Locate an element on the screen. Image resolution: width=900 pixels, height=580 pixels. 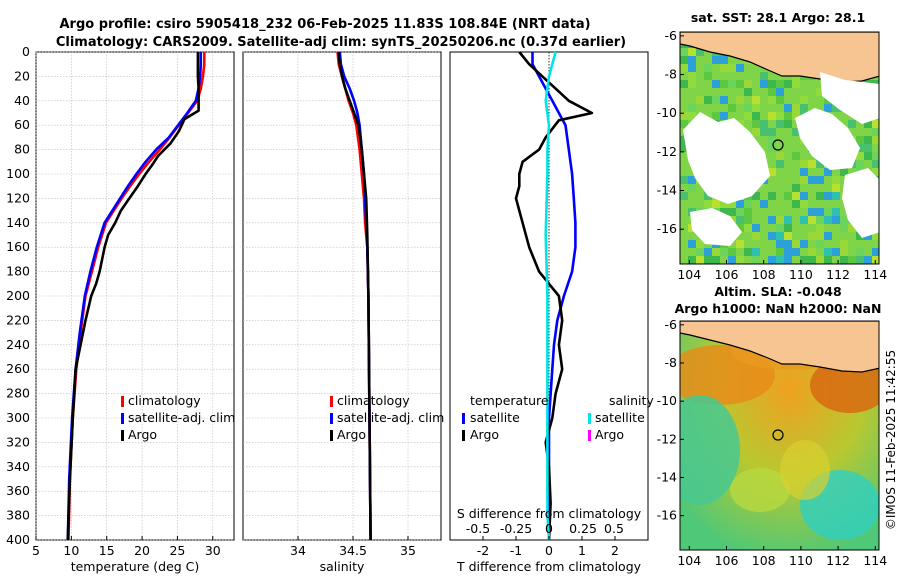
imos-credit: ©IMOS 11-Feb-2025 11:42:55 is located at coordinates (891, 440).